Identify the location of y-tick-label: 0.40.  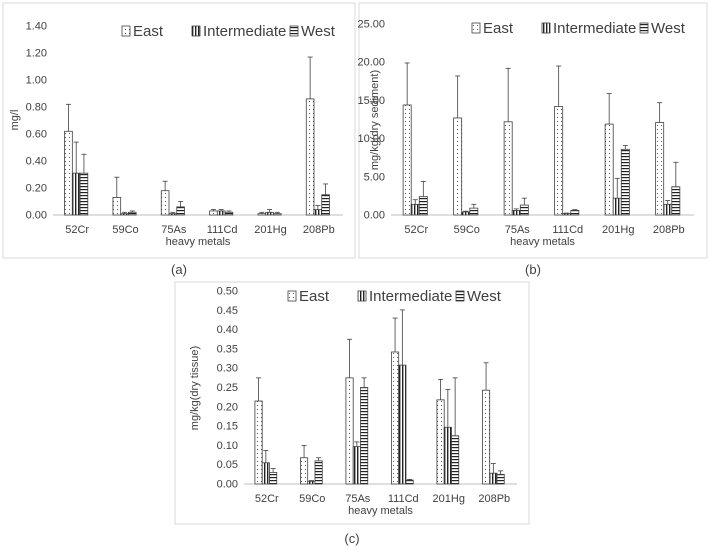
(36, 162).